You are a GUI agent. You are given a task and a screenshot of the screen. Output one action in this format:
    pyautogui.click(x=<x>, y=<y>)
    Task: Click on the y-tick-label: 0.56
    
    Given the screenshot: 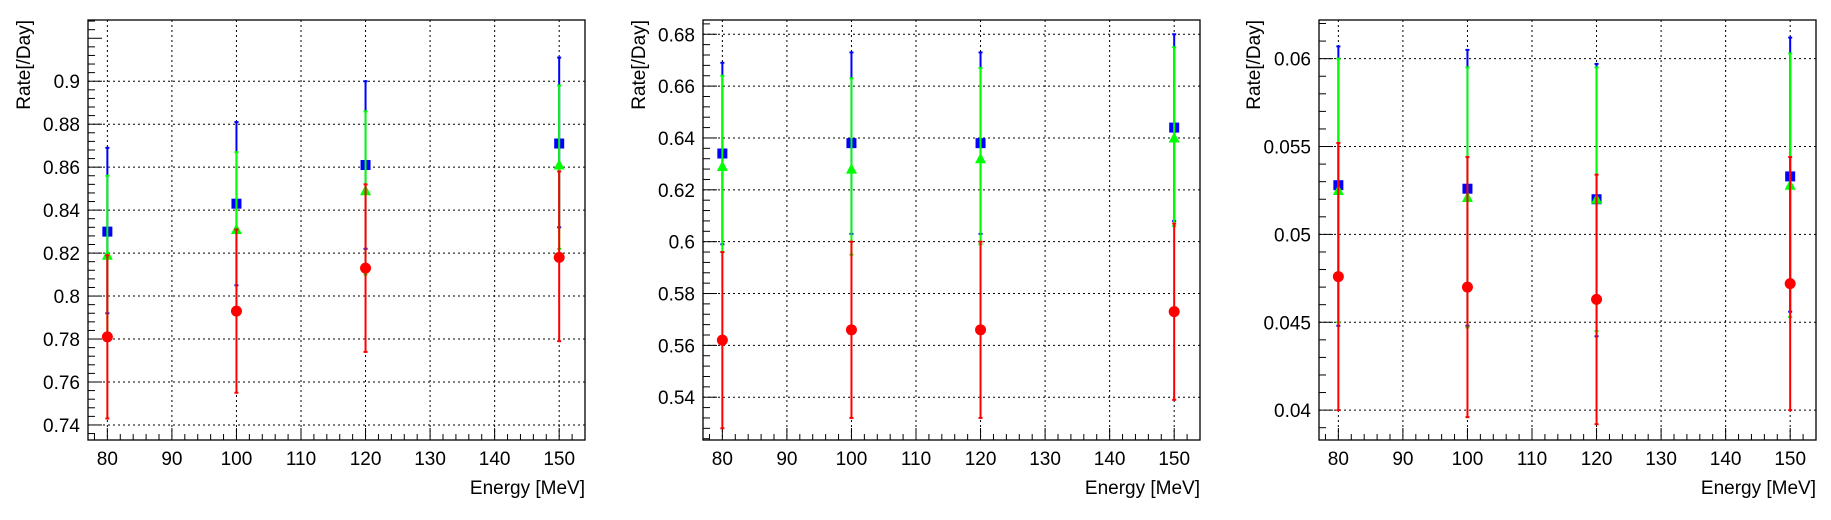 What is the action you would take?
    pyautogui.click(x=676, y=346)
    